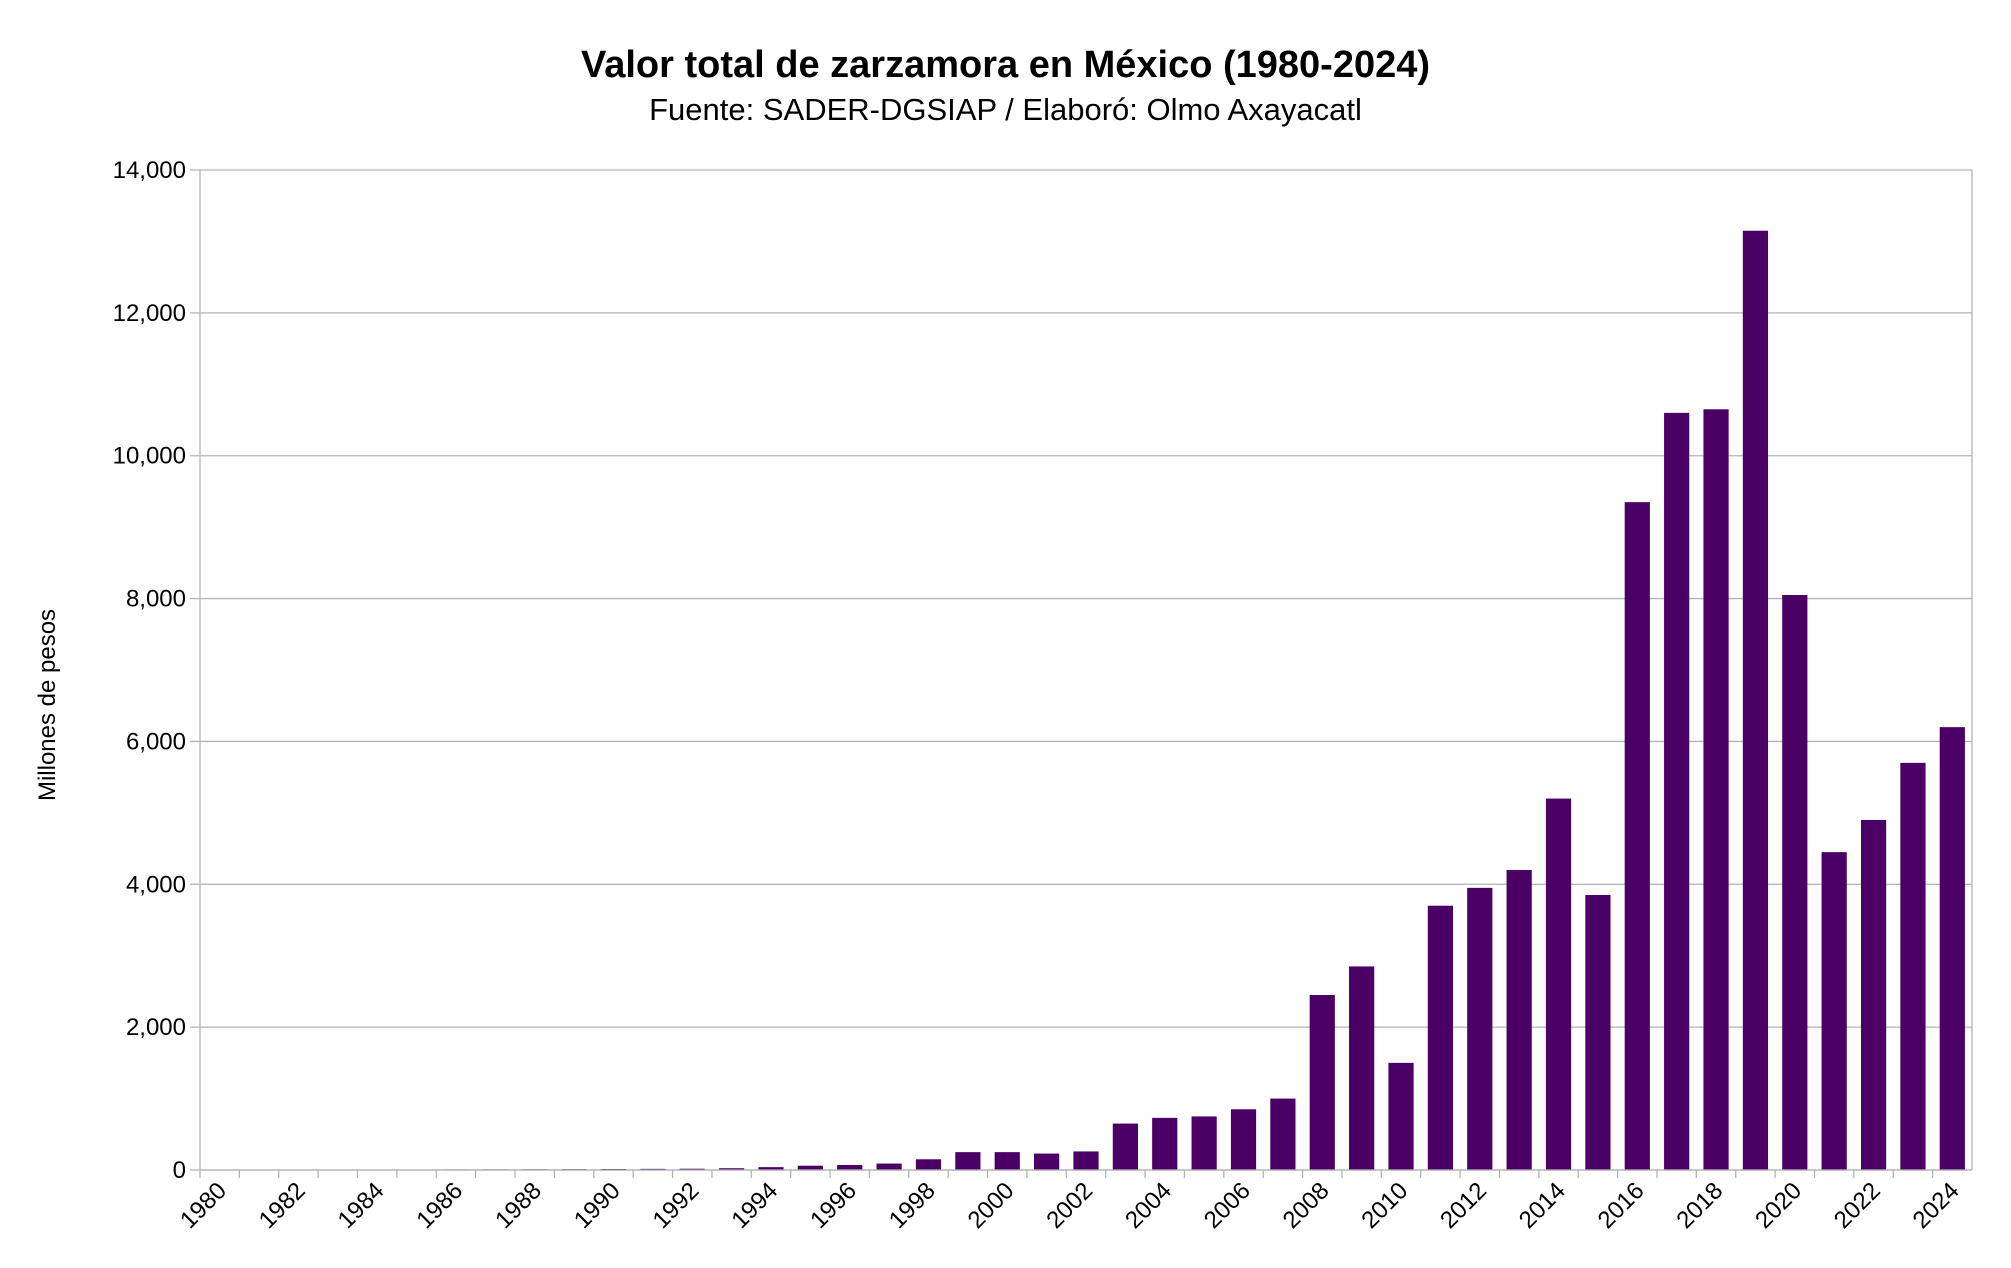  I want to click on y-tick-label: 8,000, so click(156, 599).